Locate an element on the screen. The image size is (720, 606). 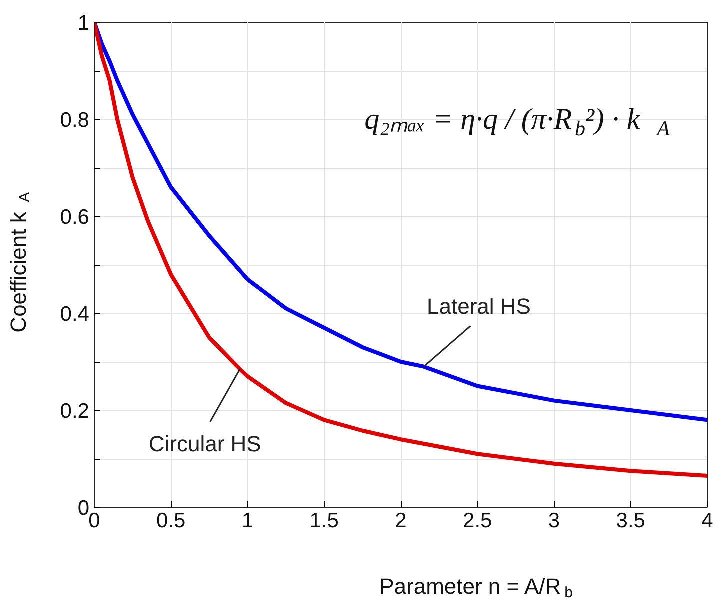
x-tick-label: 3.5 is located at coordinates (631, 521).